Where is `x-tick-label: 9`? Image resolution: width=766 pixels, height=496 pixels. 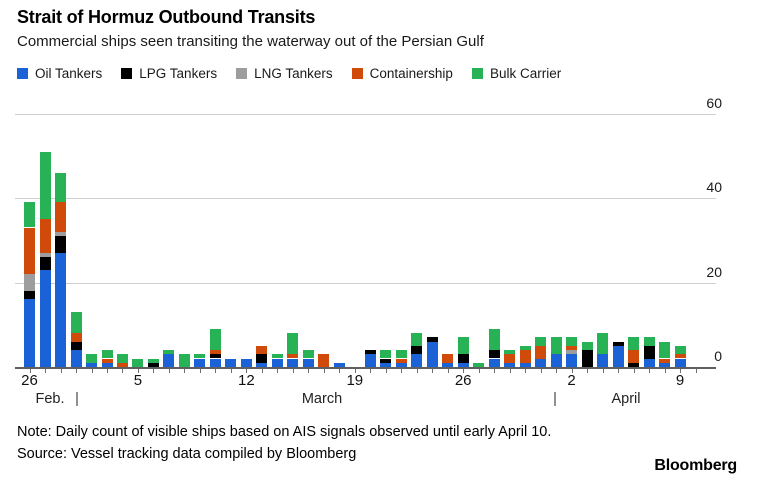
x-tick-label: 9 is located at coordinates (680, 380).